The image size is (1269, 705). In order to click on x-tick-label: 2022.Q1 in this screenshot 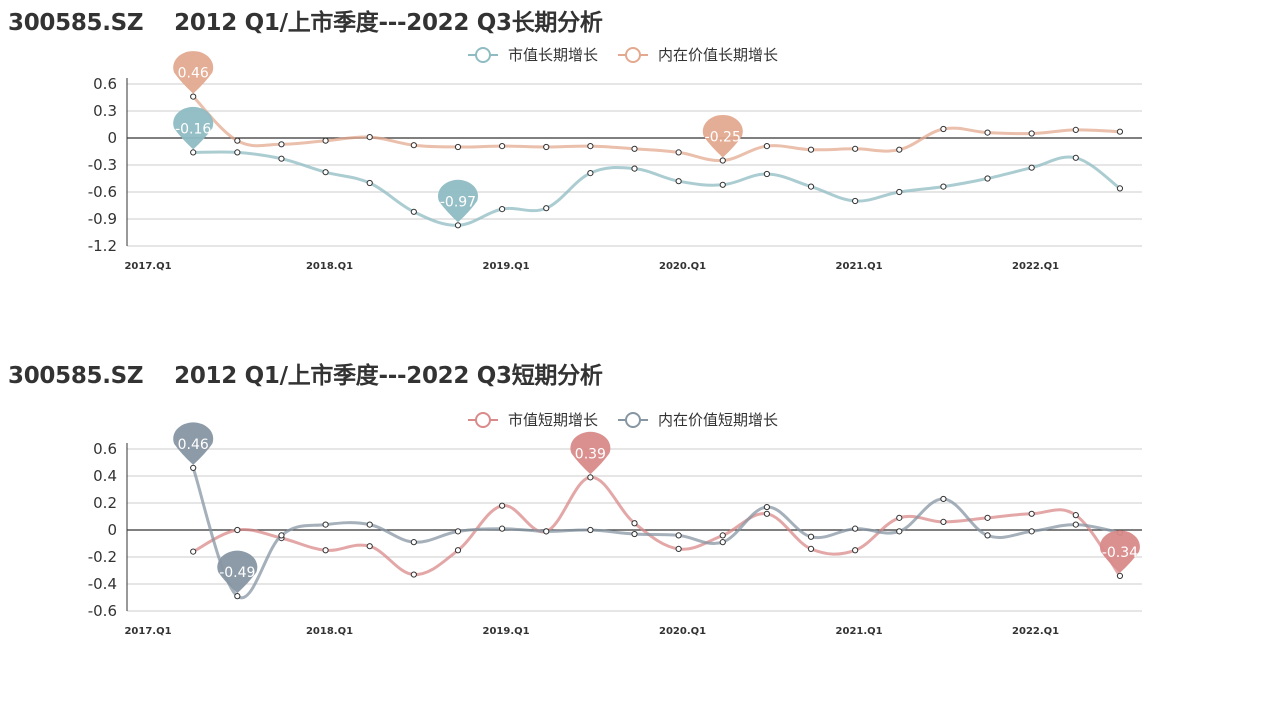, I will do `click(1035, 266)`.